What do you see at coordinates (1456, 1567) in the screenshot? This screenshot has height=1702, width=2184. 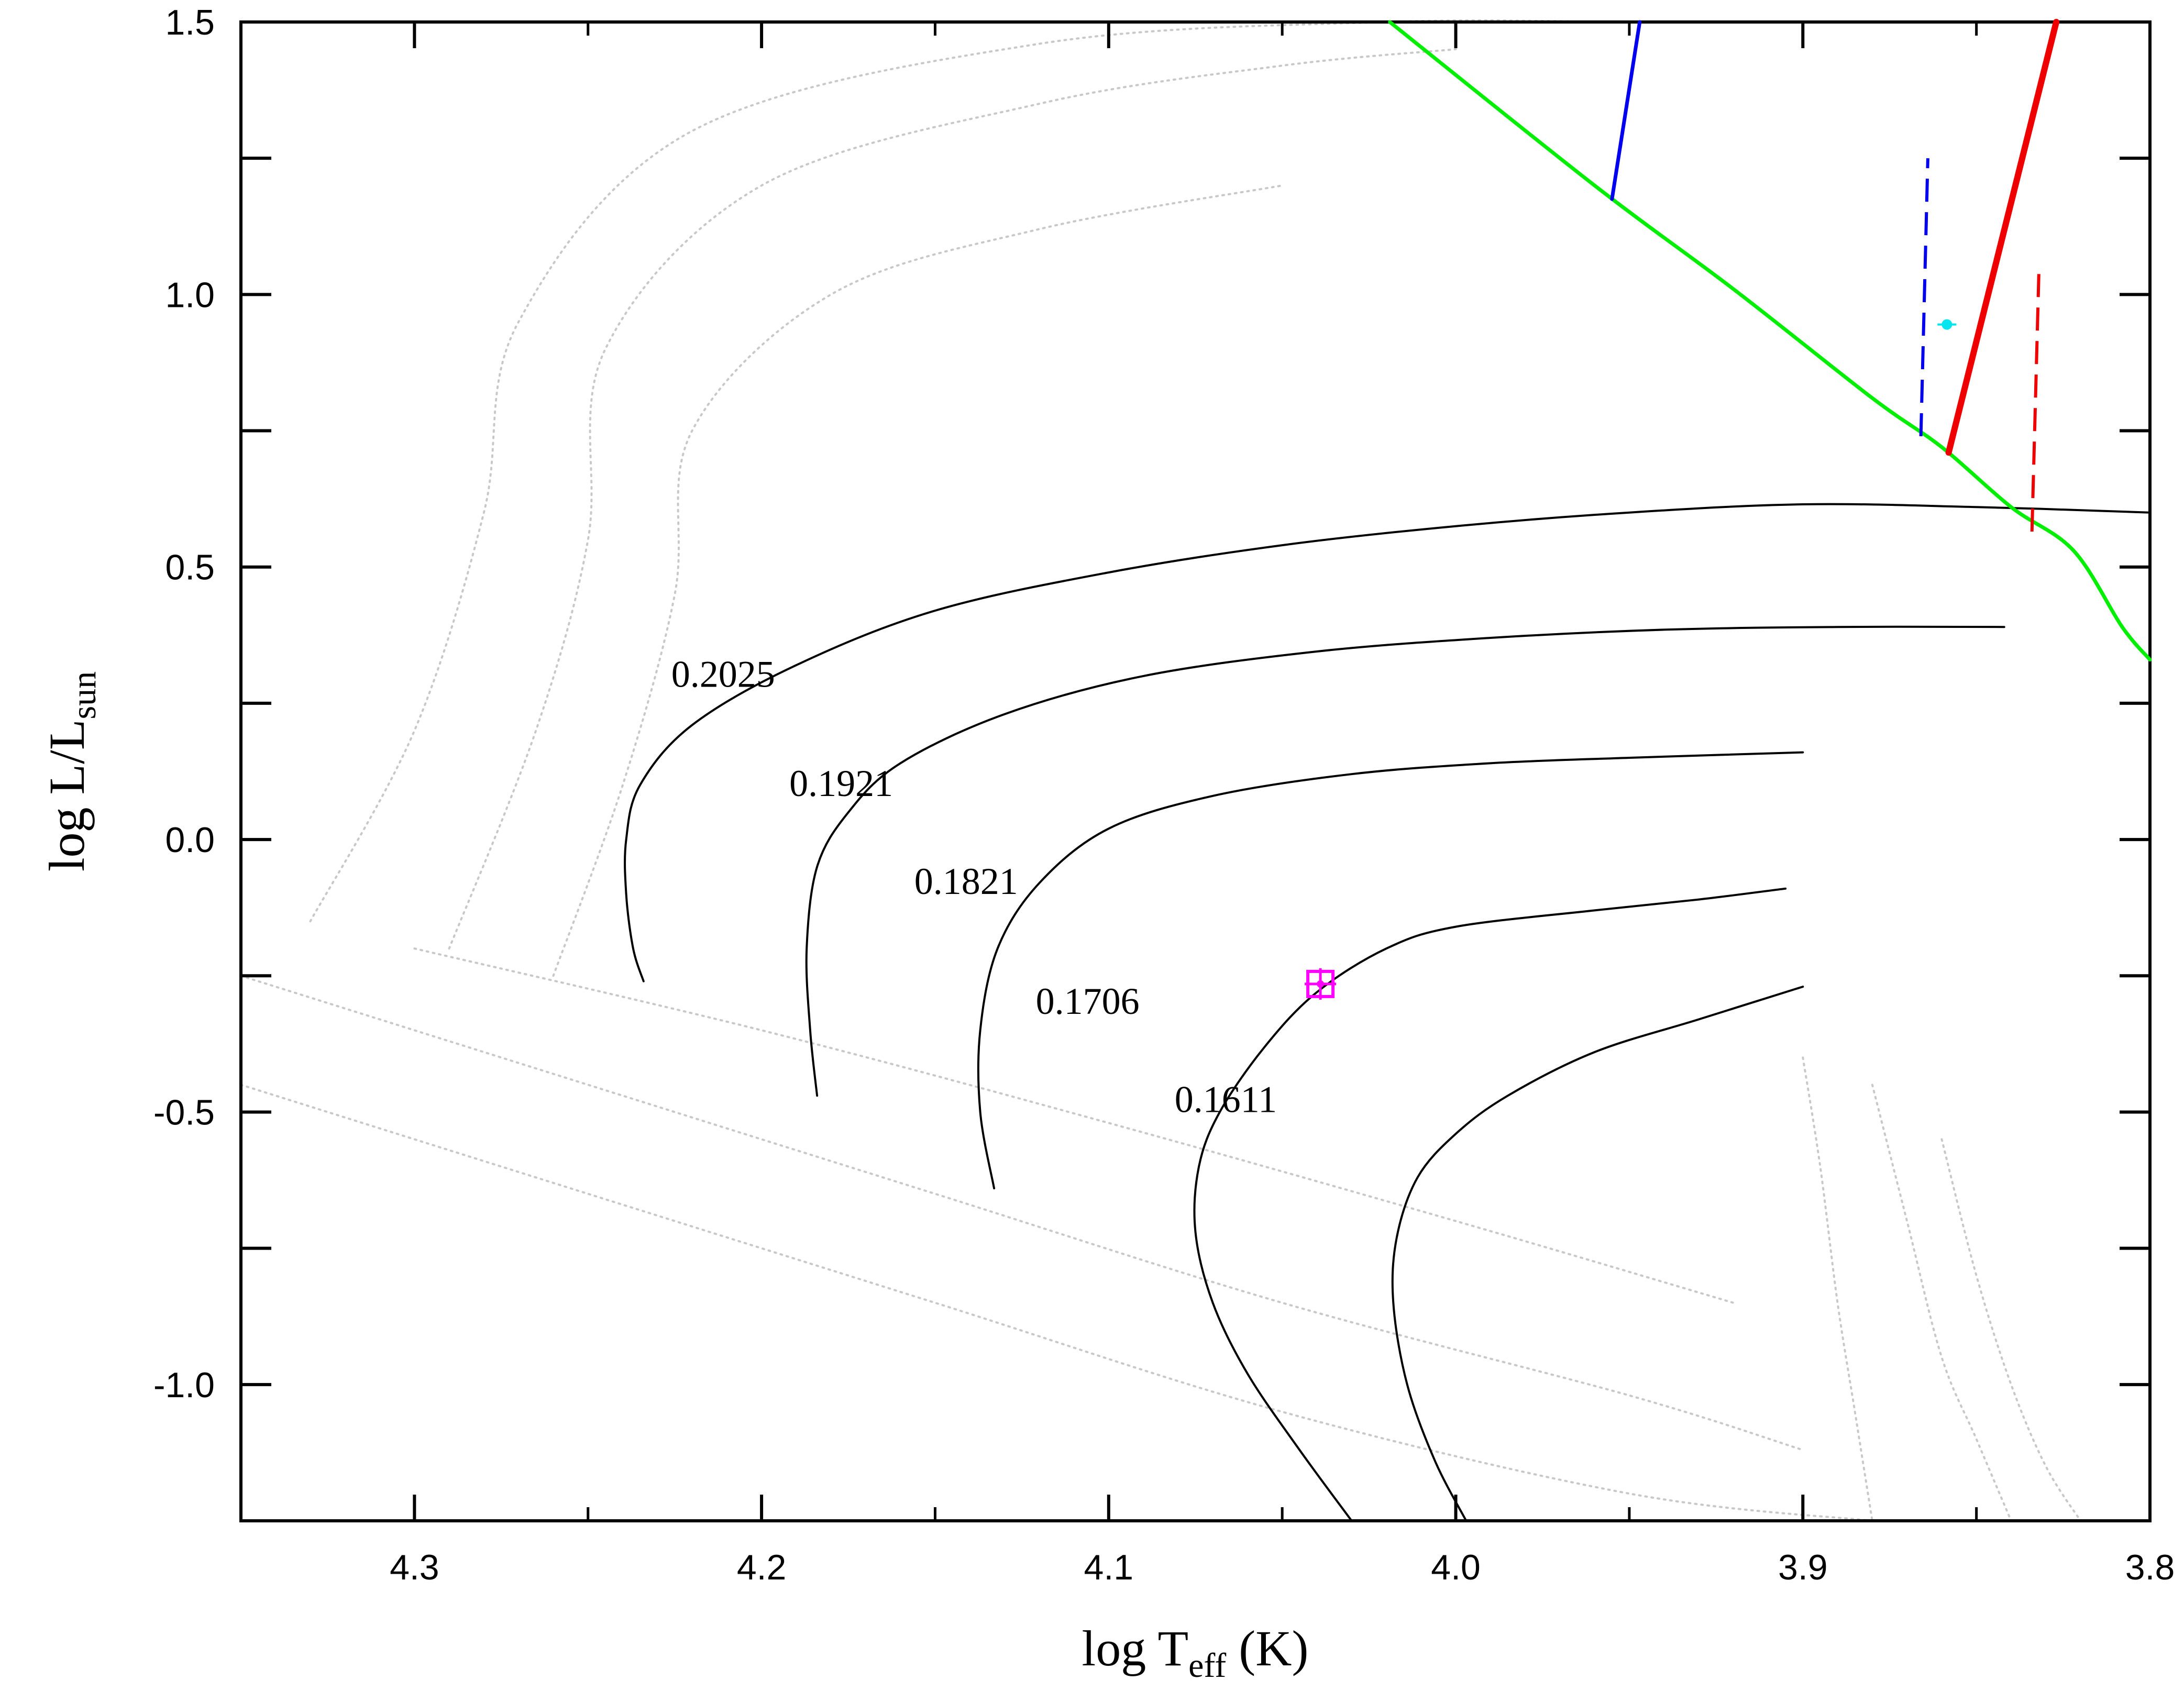 I see `x-tick-label: 4.0` at bounding box center [1456, 1567].